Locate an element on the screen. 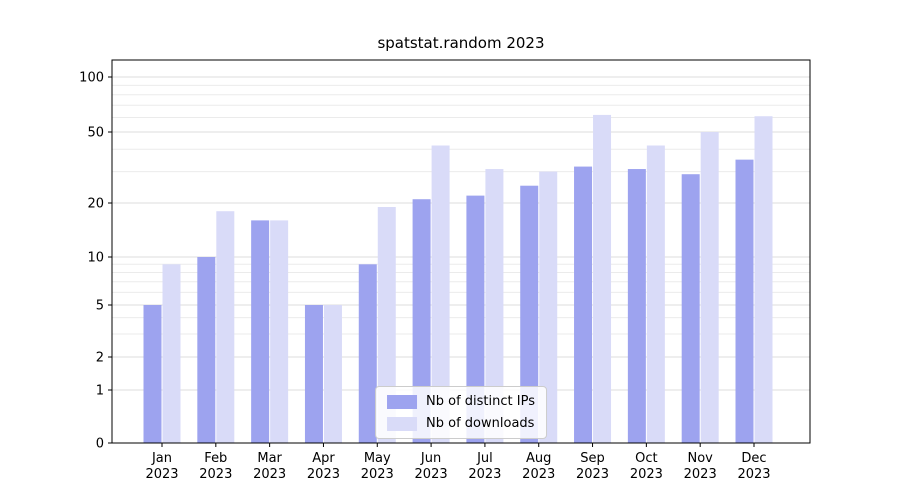 This screenshot has width=900, height=500. x-tick-label-month: Oct is located at coordinates (646, 458).